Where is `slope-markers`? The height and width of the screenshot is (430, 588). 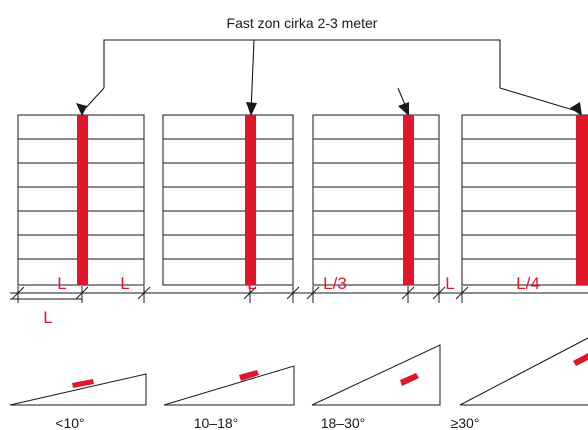
slope-markers is located at coordinates (330, 370).